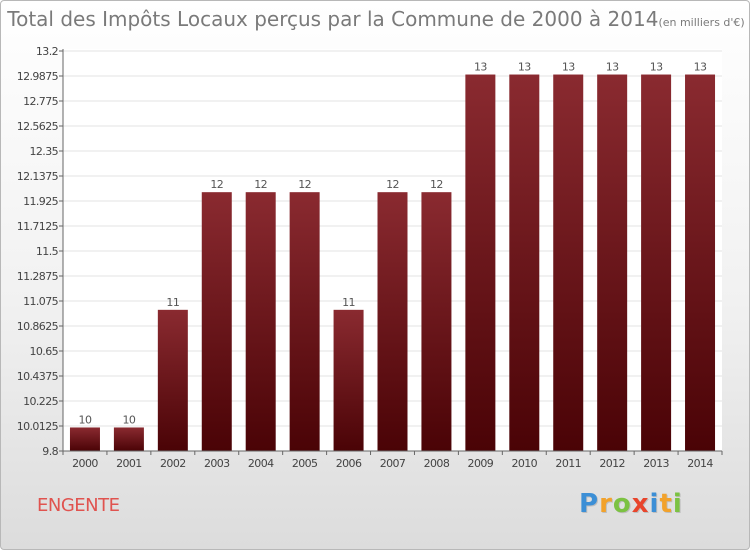 The height and width of the screenshot is (550, 750). What do you see at coordinates (85, 419) in the screenshot?
I see `value-label-2000: 10` at bounding box center [85, 419].